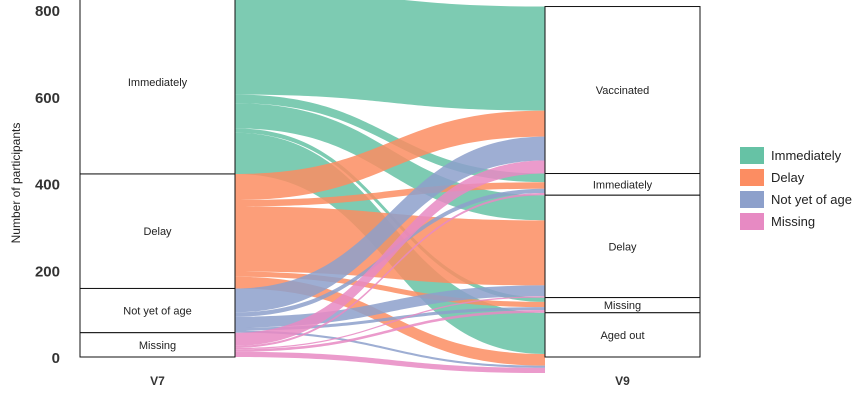 Image resolution: width=864 pixels, height=400 pixels. I want to click on v7-stratum-not-yet-of-age, so click(157, 310).